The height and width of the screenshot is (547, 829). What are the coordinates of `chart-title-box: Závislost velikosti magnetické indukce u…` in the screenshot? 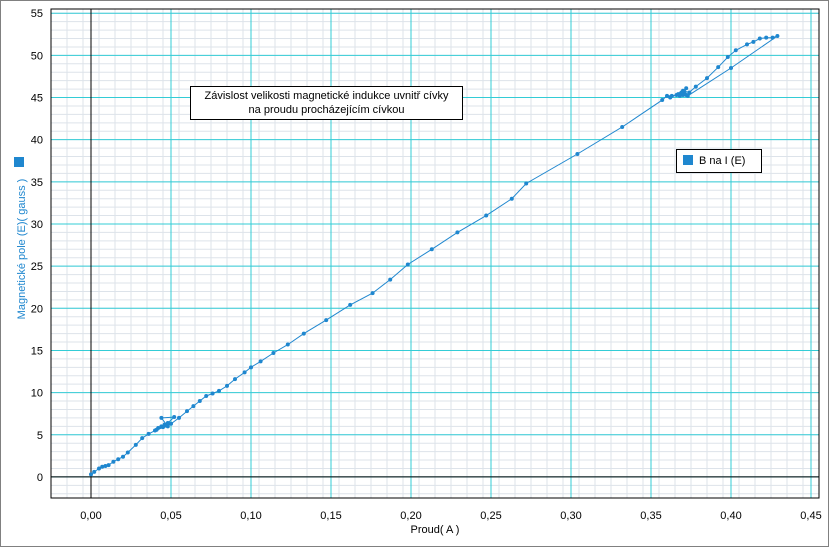 It's located at (326, 103).